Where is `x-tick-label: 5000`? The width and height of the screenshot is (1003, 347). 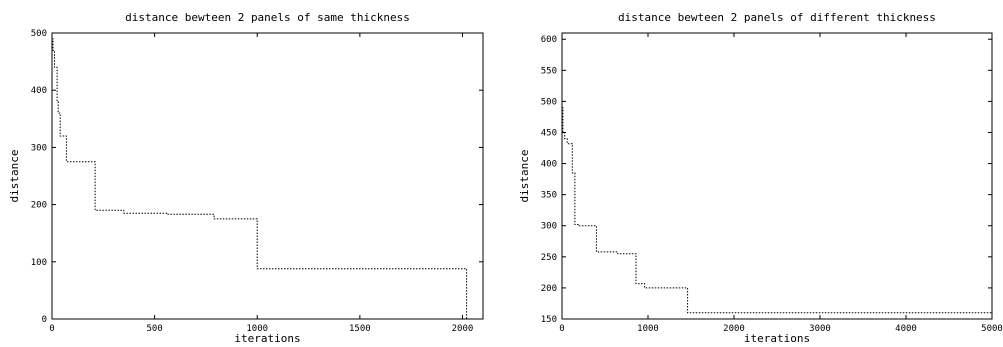
x-tick-label: 5000 is located at coordinates (992, 329).